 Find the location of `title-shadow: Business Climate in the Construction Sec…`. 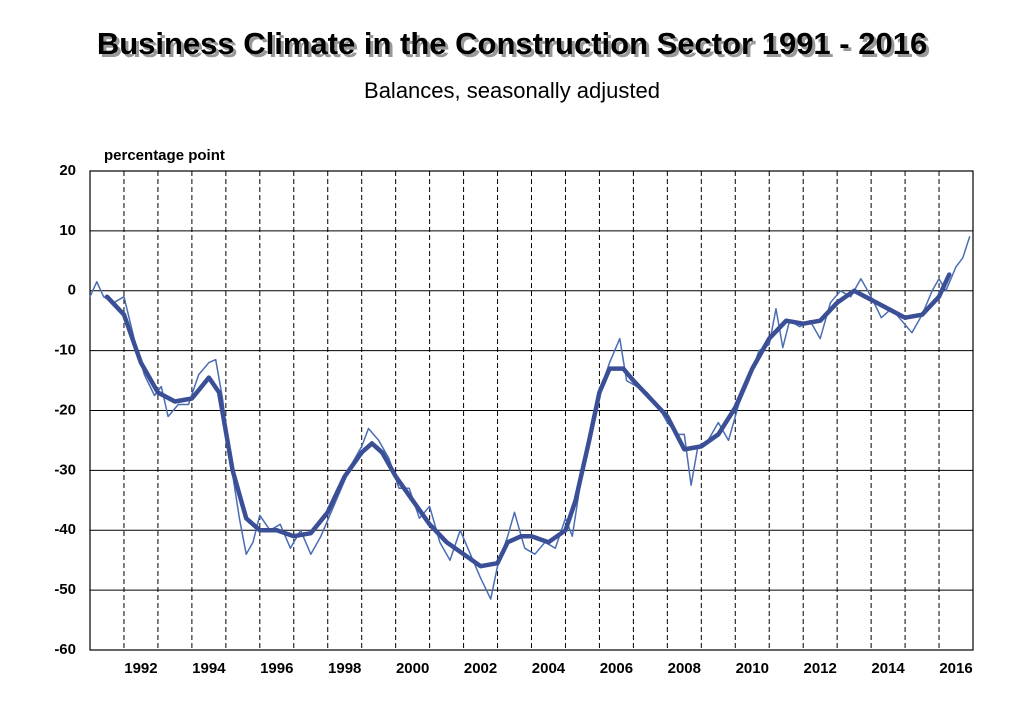

title-shadow: Business Climate in the Construction Sec… is located at coordinates (515, 46).